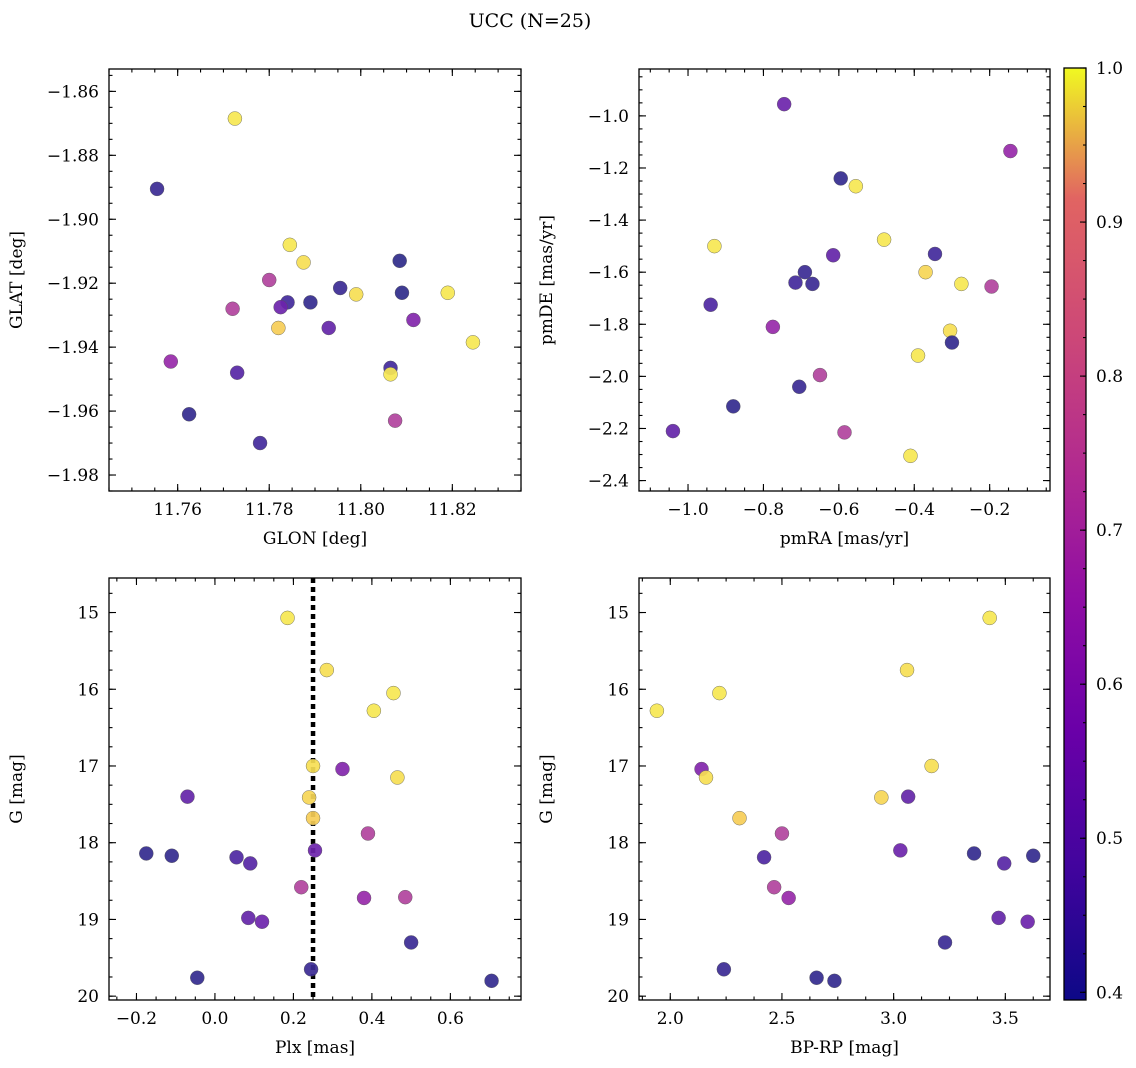 The height and width of the screenshot is (1068, 1136). I want to click on y-tick-label: −2.4, so click(608, 482).